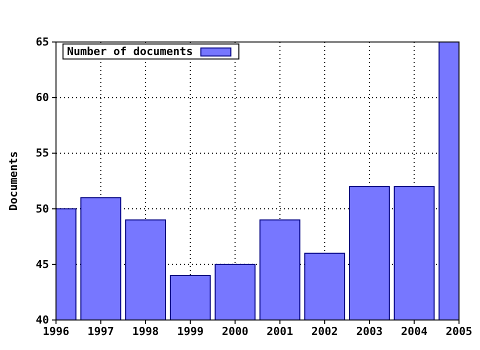  I want to click on x-tick-label: 2002, so click(324, 331).